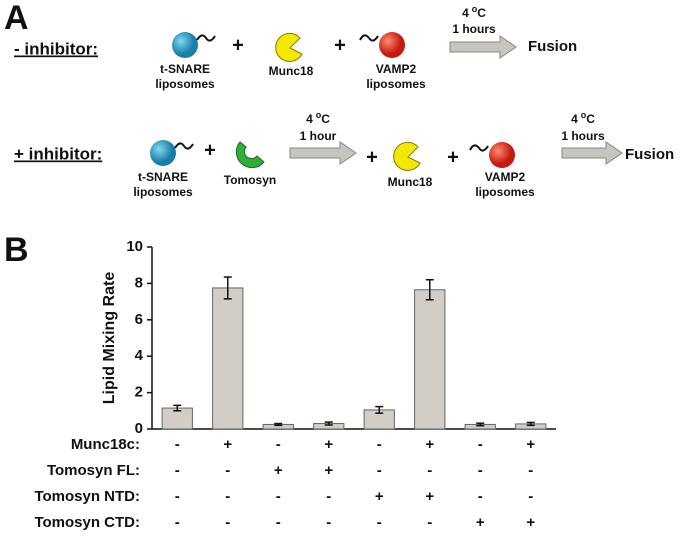  What do you see at coordinates (134, 246) in the screenshot?
I see `y-tick-label: 10` at bounding box center [134, 246].